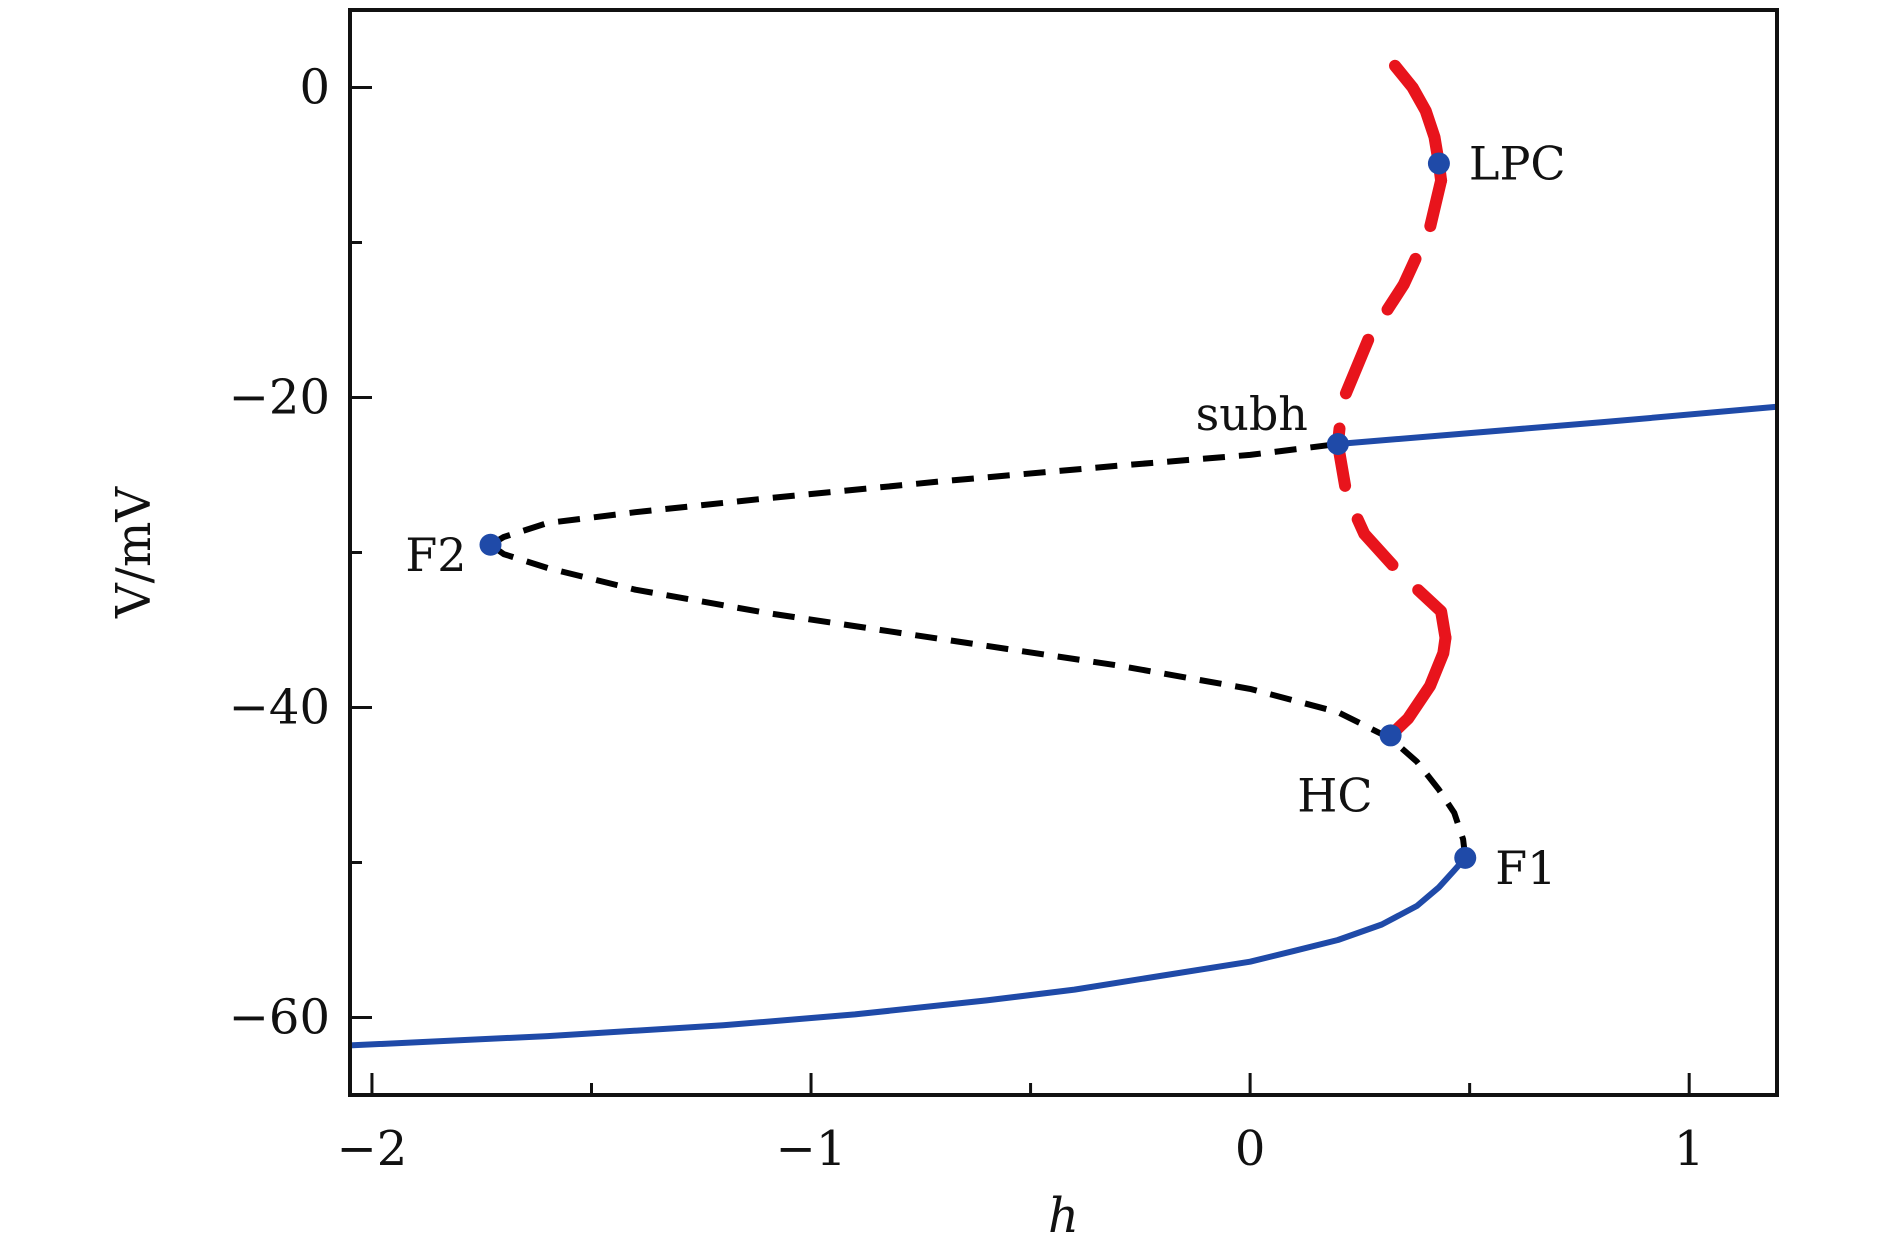 The width and height of the screenshot is (1890, 1252). Describe the element at coordinates (279, 708) in the screenshot. I see `y-tick-label: −40` at that location.